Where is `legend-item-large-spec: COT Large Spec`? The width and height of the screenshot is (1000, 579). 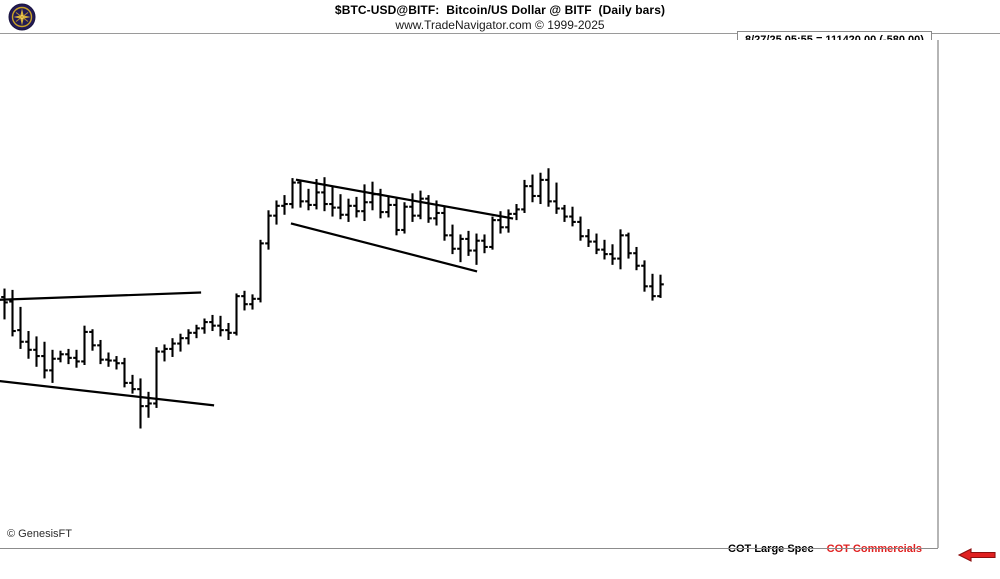
legend-item-large-spec: COT Large Spec is located at coordinates (771, 549).